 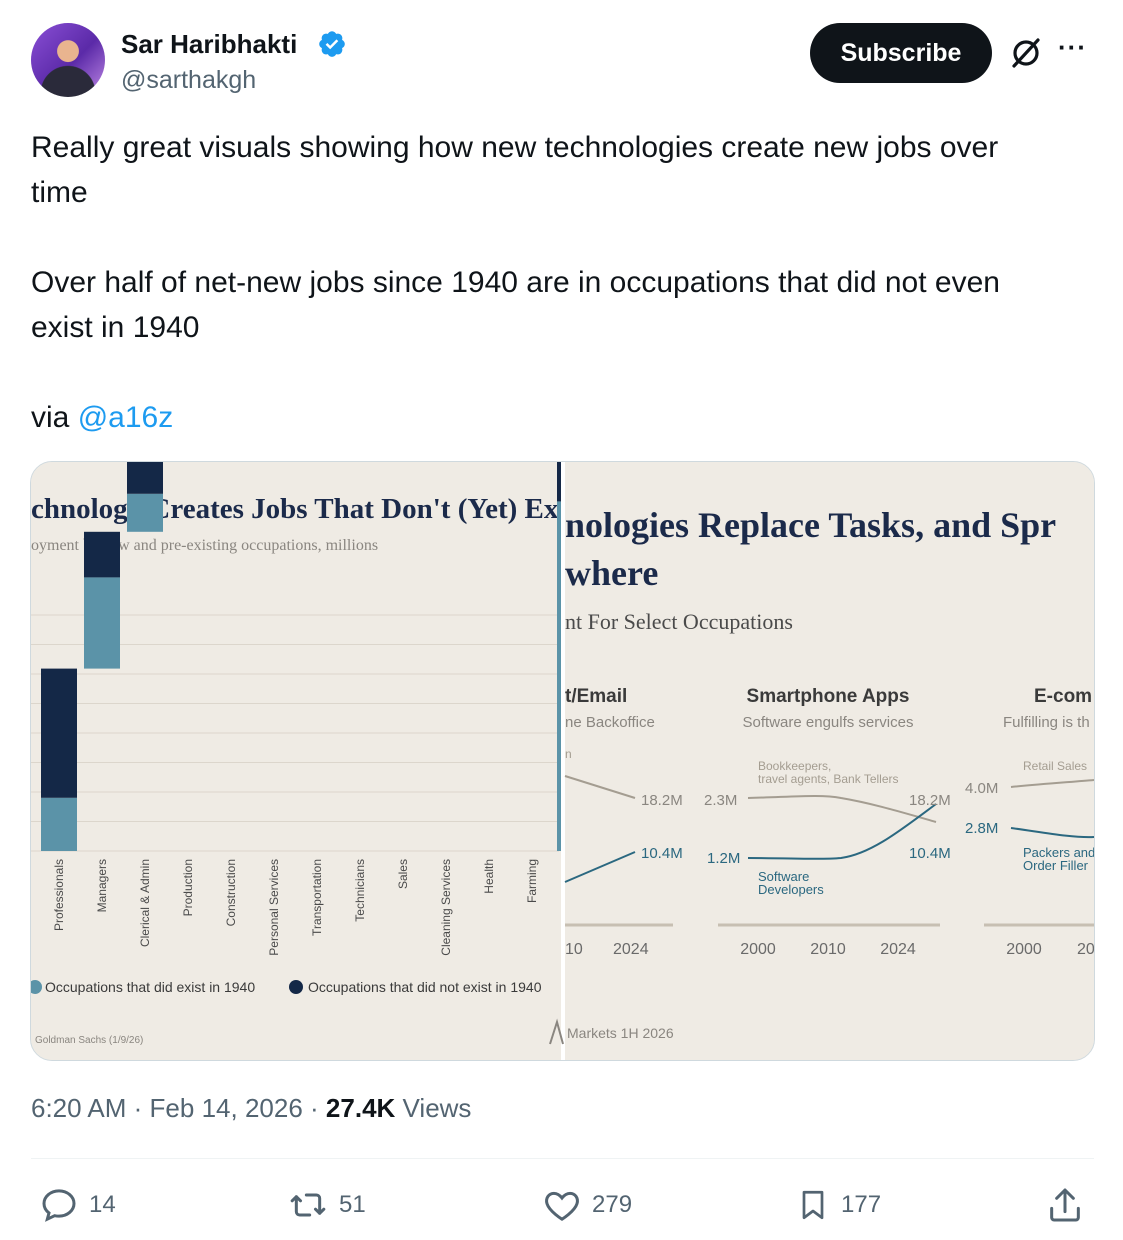 I want to click on panel3-bottom-label: Packers and, so click(x=1058, y=852).